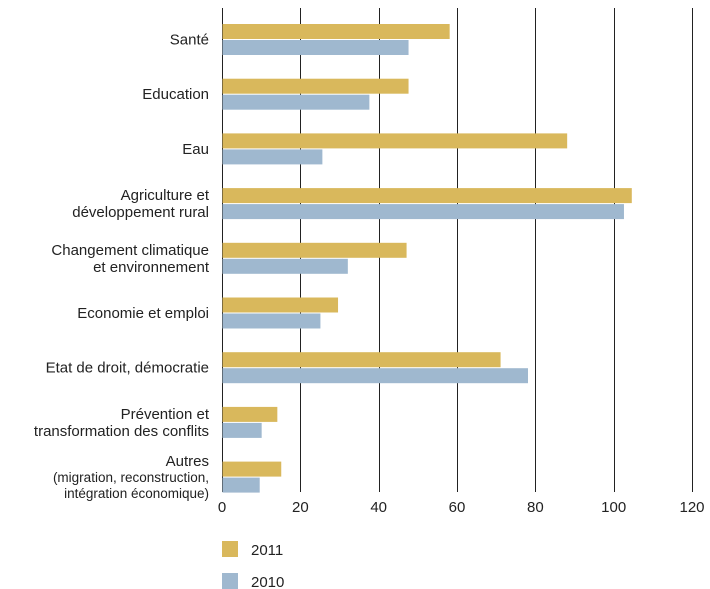 The image size is (710, 589). What do you see at coordinates (189, 40) in the screenshot?
I see `category-label: Santé` at bounding box center [189, 40].